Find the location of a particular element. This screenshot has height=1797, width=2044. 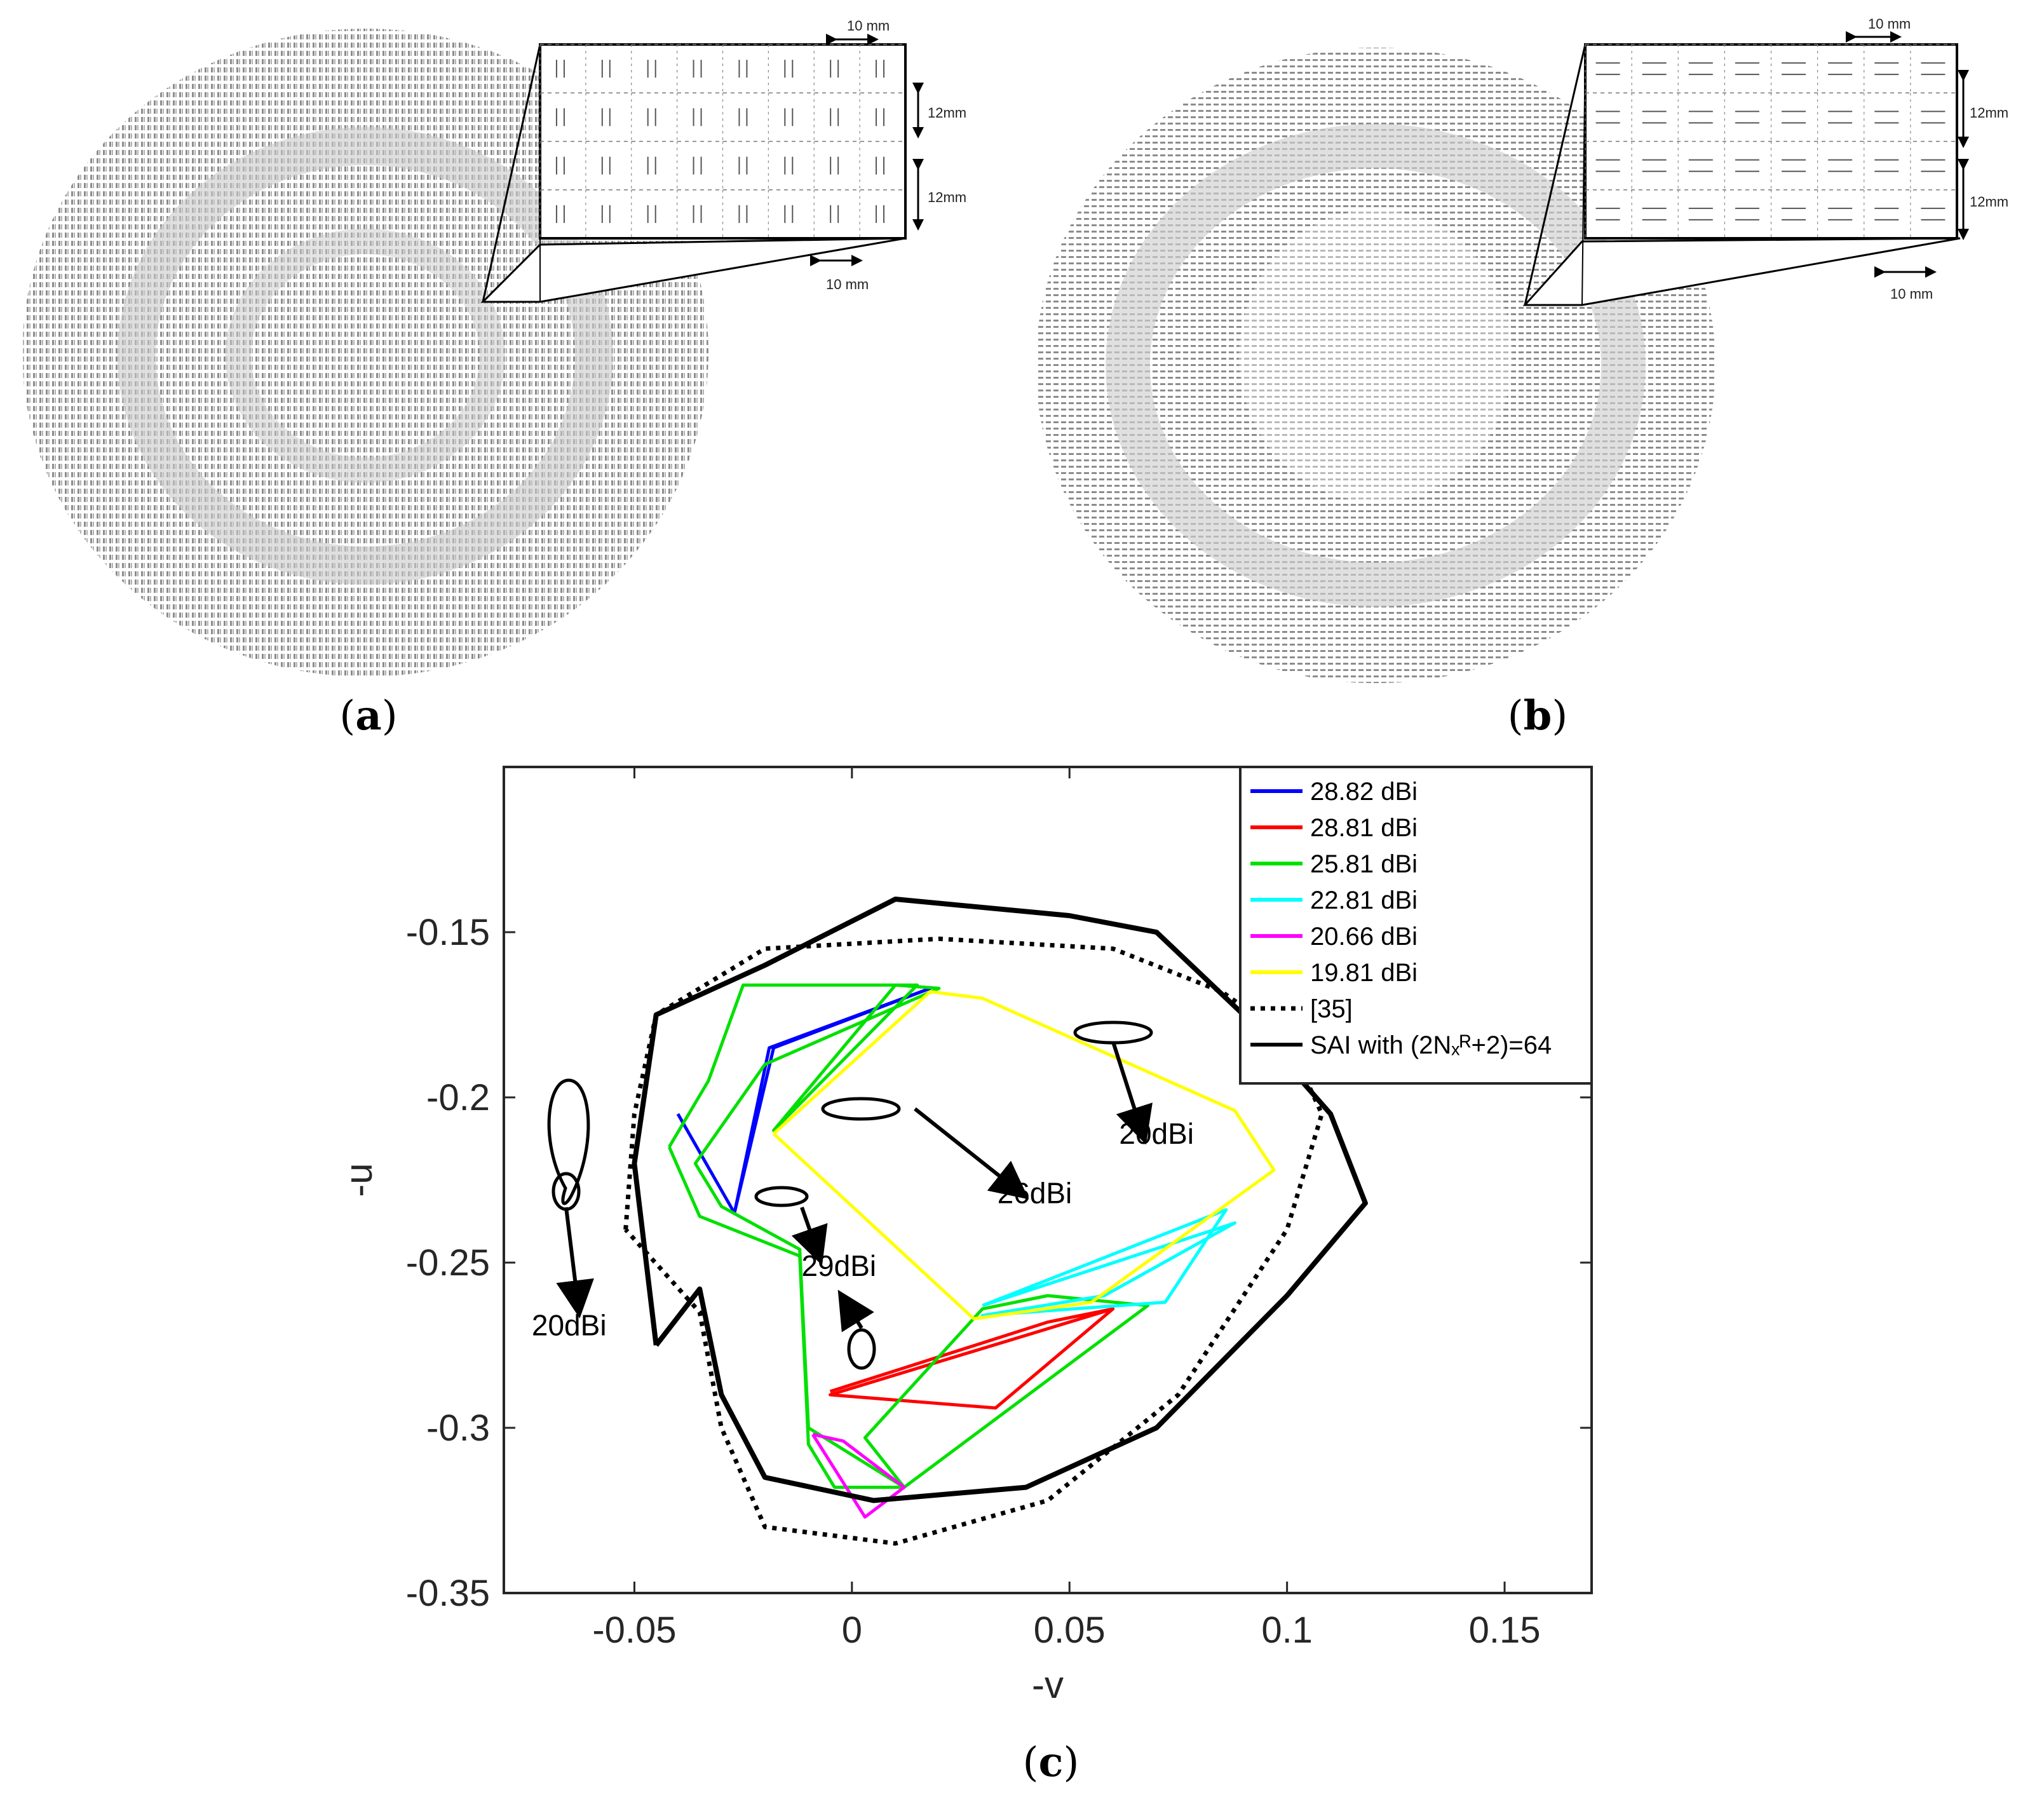

arrow-20dbi-left is located at coordinates (575, 1263).